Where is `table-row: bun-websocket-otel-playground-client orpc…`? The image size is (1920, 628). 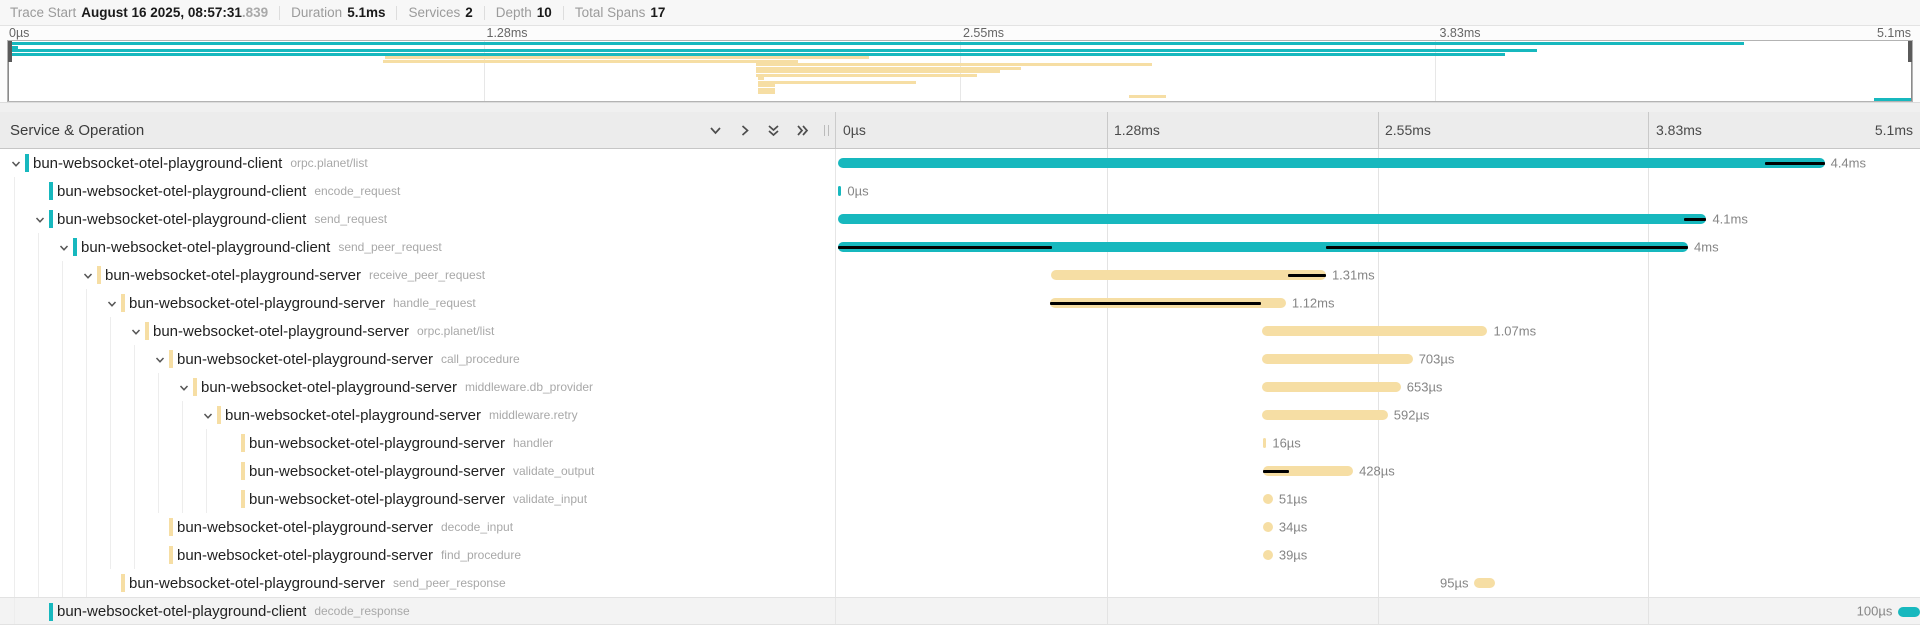 table-row: bun-websocket-otel-playground-client orpc… is located at coordinates (960, 163).